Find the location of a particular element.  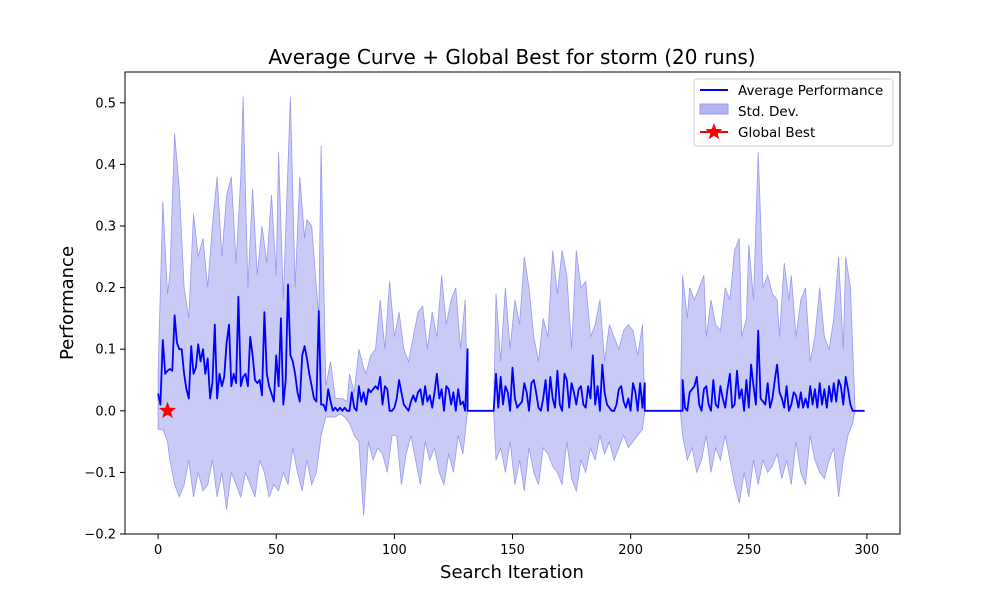

y-tick-label: −0.2 is located at coordinates (100, 535).